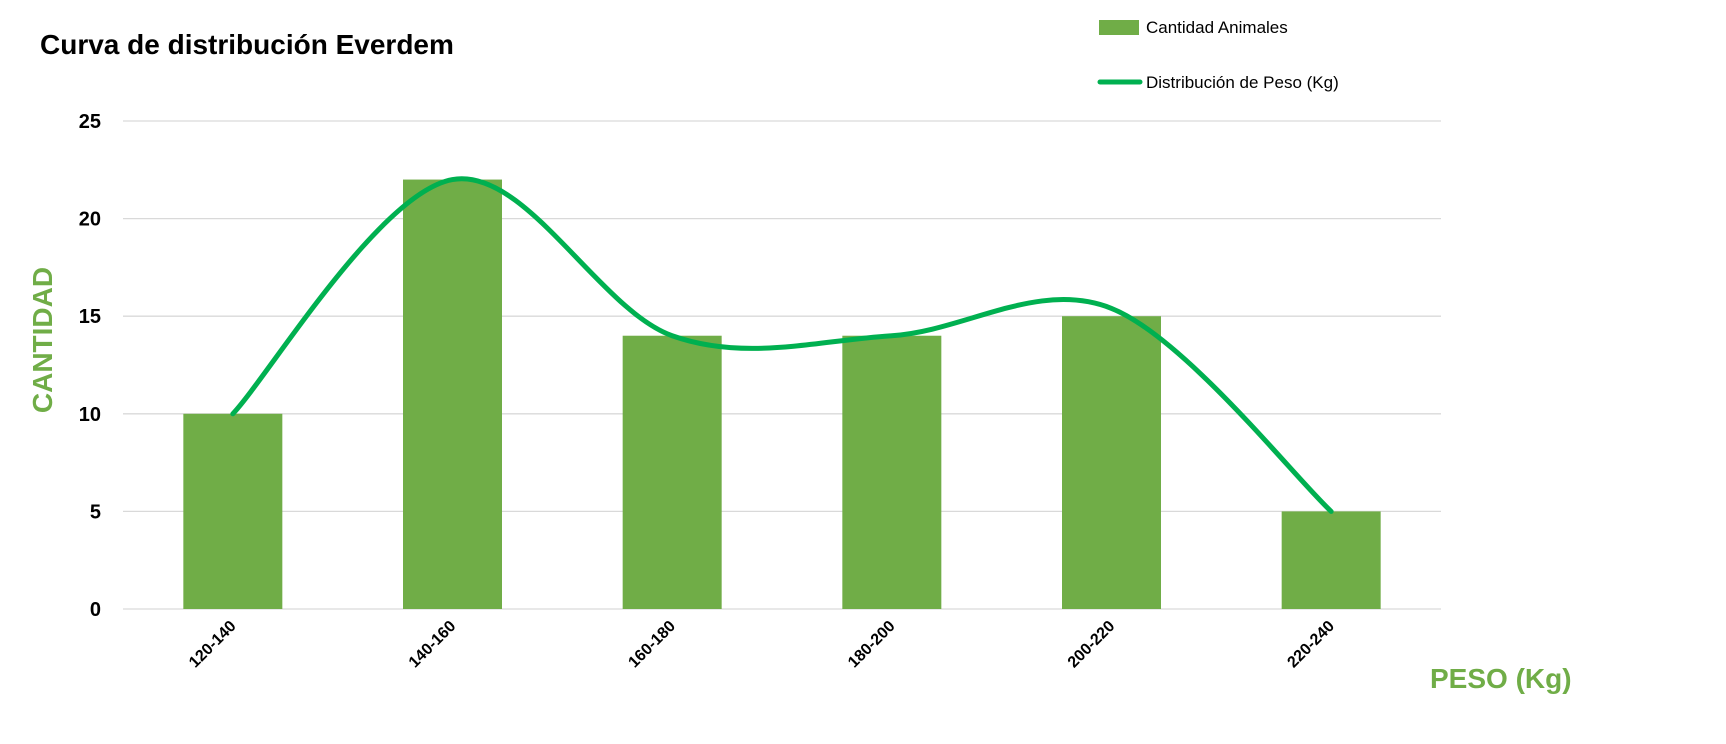  Describe the element at coordinates (90, 122) in the screenshot. I see `y-tick-label: 25` at that location.